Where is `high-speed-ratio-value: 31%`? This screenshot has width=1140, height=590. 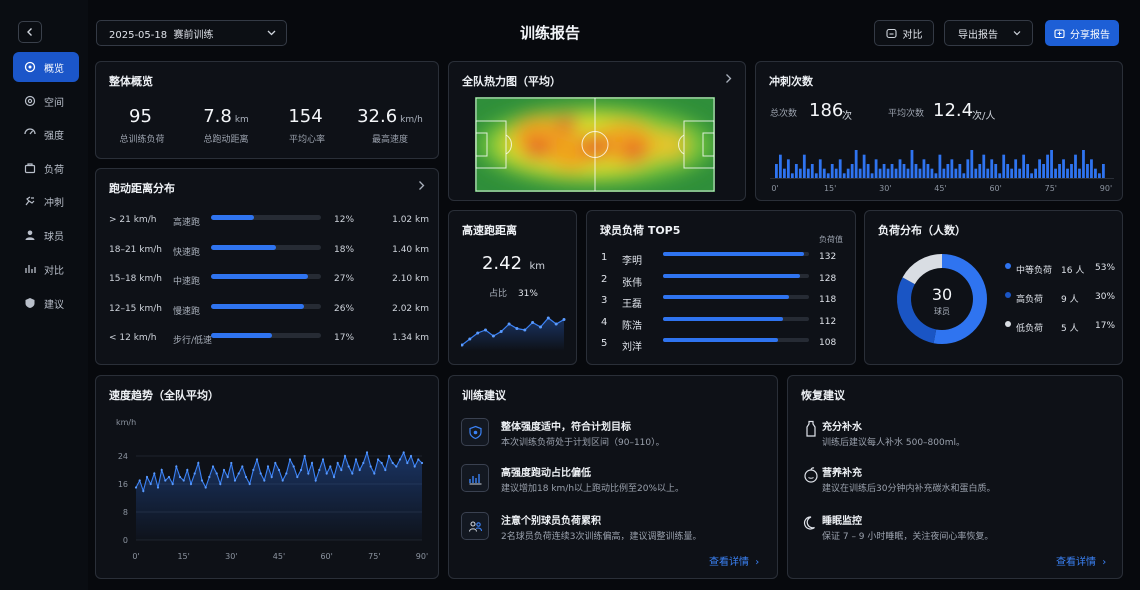 high-speed-ratio-value: 31% is located at coordinates (527, 294).